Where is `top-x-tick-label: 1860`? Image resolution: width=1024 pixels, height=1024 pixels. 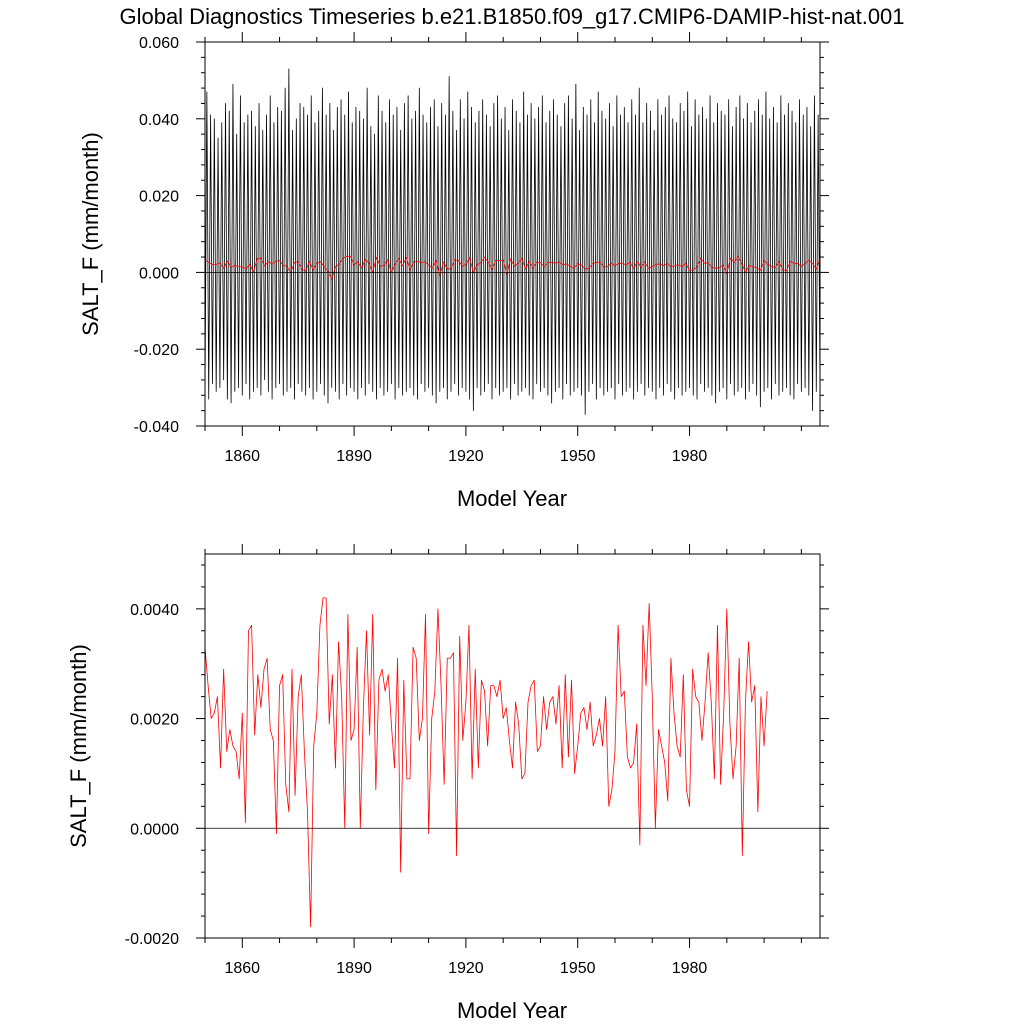 top-x-tick-label: 1860 is located at coordinates (242, 456).